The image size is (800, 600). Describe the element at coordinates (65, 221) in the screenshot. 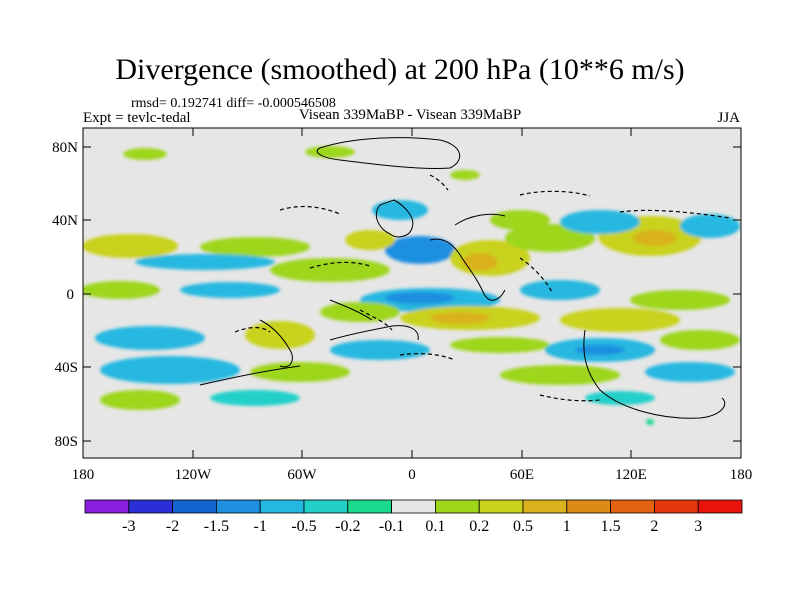

I see `y-tick-label: 40N` at that location.